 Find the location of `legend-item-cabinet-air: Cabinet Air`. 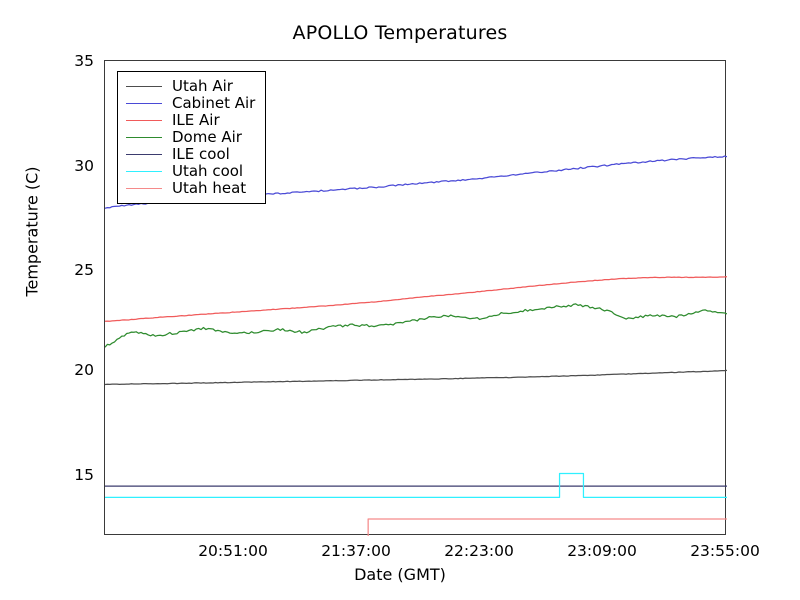

legend-item-cabinet-air: Cabinet Air is located at coordinates (190, 103).